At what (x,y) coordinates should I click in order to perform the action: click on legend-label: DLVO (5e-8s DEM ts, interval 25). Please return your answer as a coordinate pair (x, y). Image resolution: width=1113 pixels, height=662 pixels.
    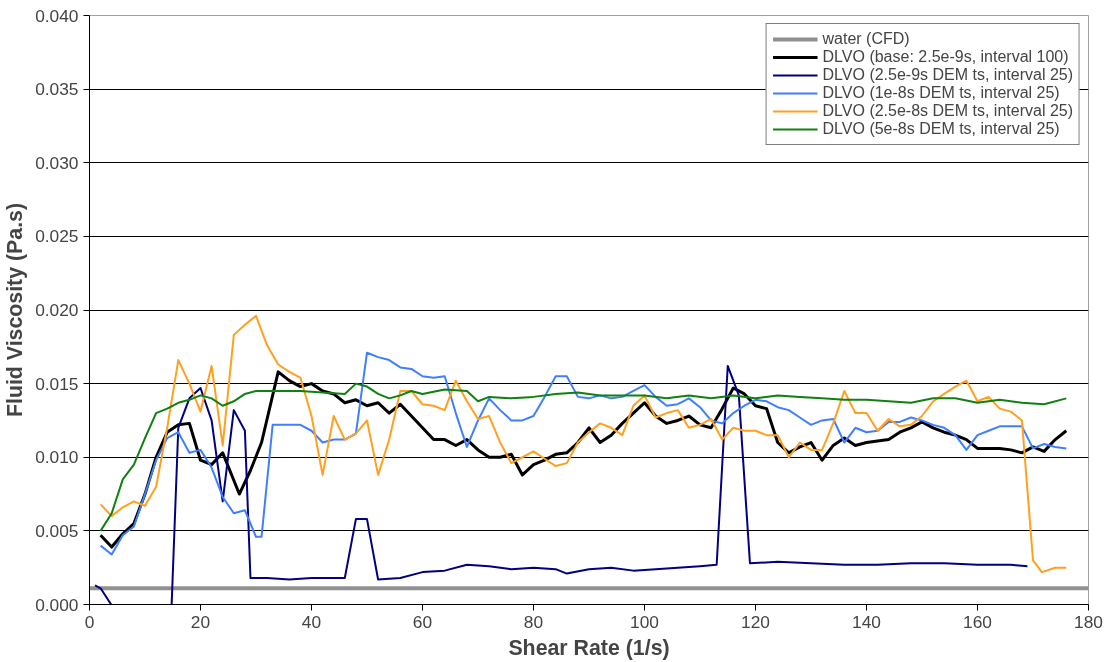
    Looking at the image, I should click on (941, 129).